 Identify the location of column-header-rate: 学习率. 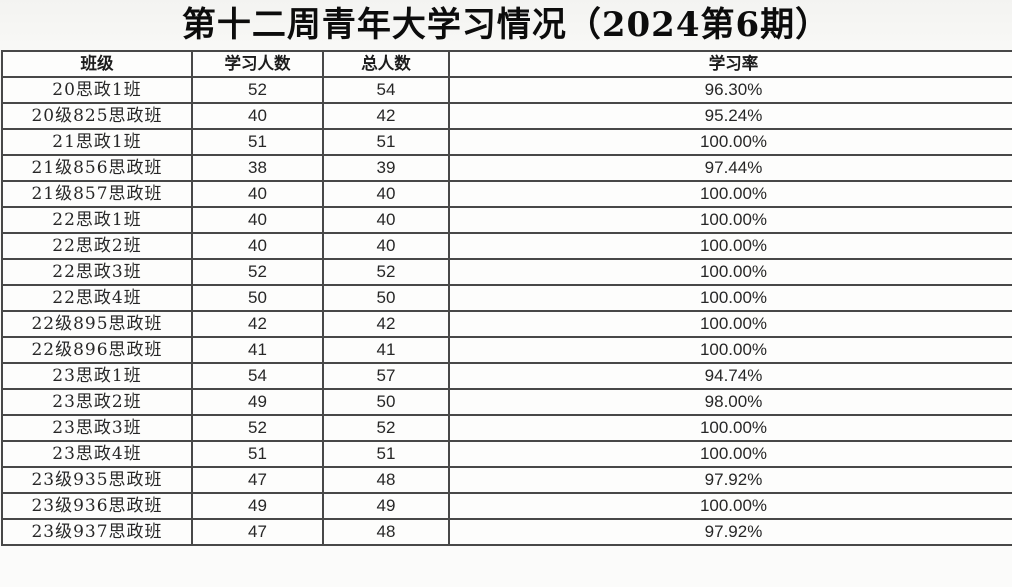
(730, 64).